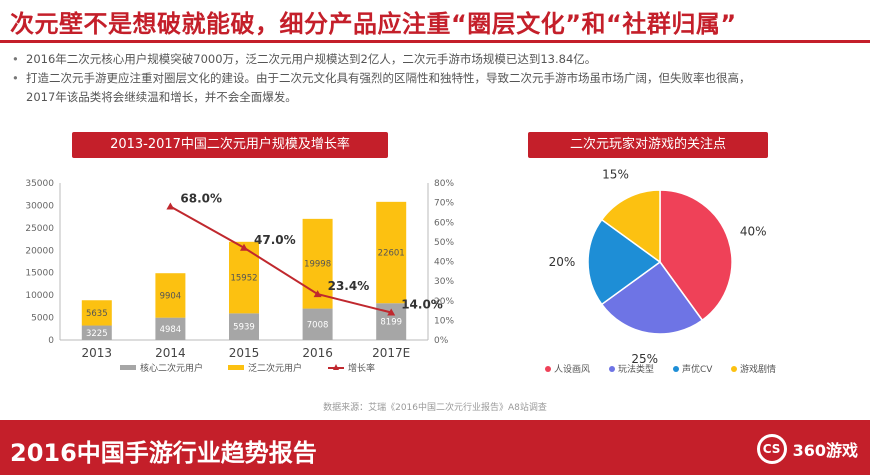  What do you see at coordinates (317, 265) in the screenshot?
I see `bar-pan-value-label: 19998` at bounding box center [317, 265].